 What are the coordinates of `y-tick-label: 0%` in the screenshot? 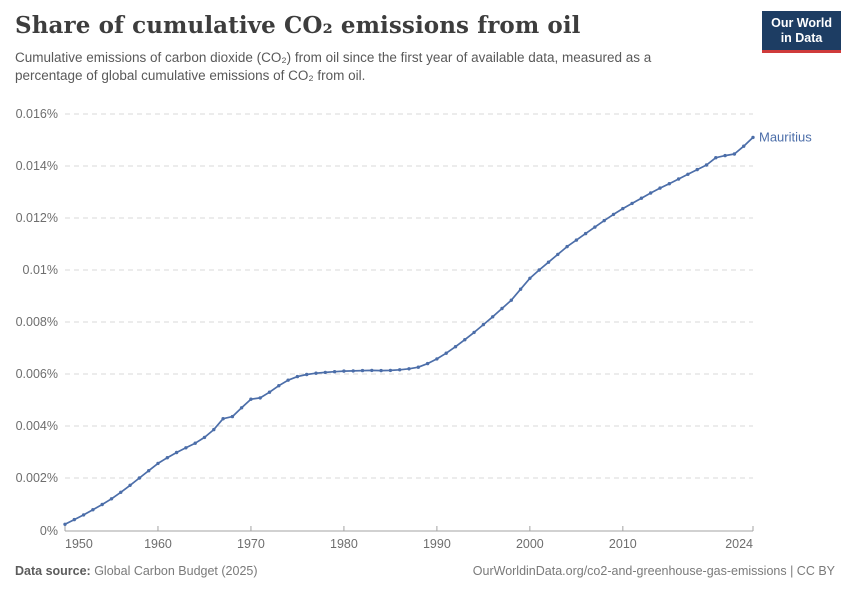 It's located at (49, 531).